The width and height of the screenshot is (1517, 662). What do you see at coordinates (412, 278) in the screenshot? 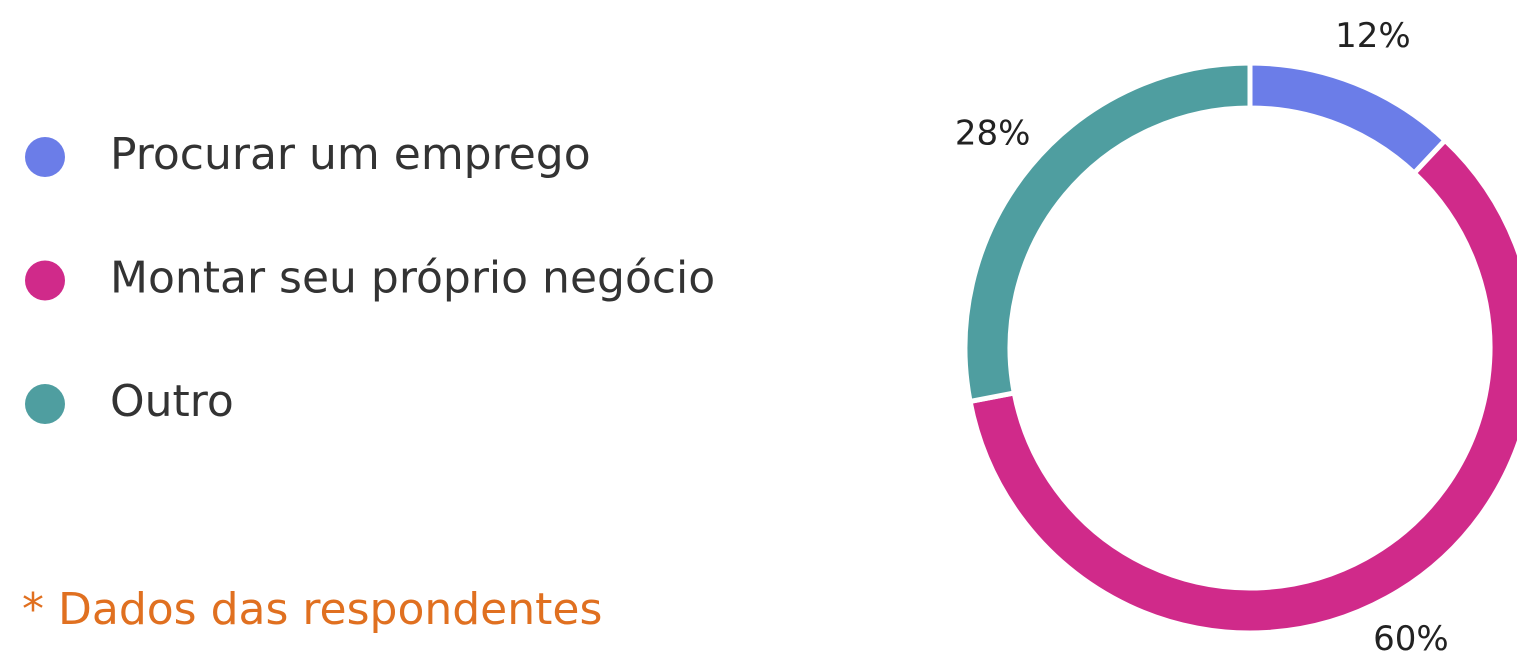
I see `legend-text: Montar seu próprio negócio` at bounding box center [412, 278].